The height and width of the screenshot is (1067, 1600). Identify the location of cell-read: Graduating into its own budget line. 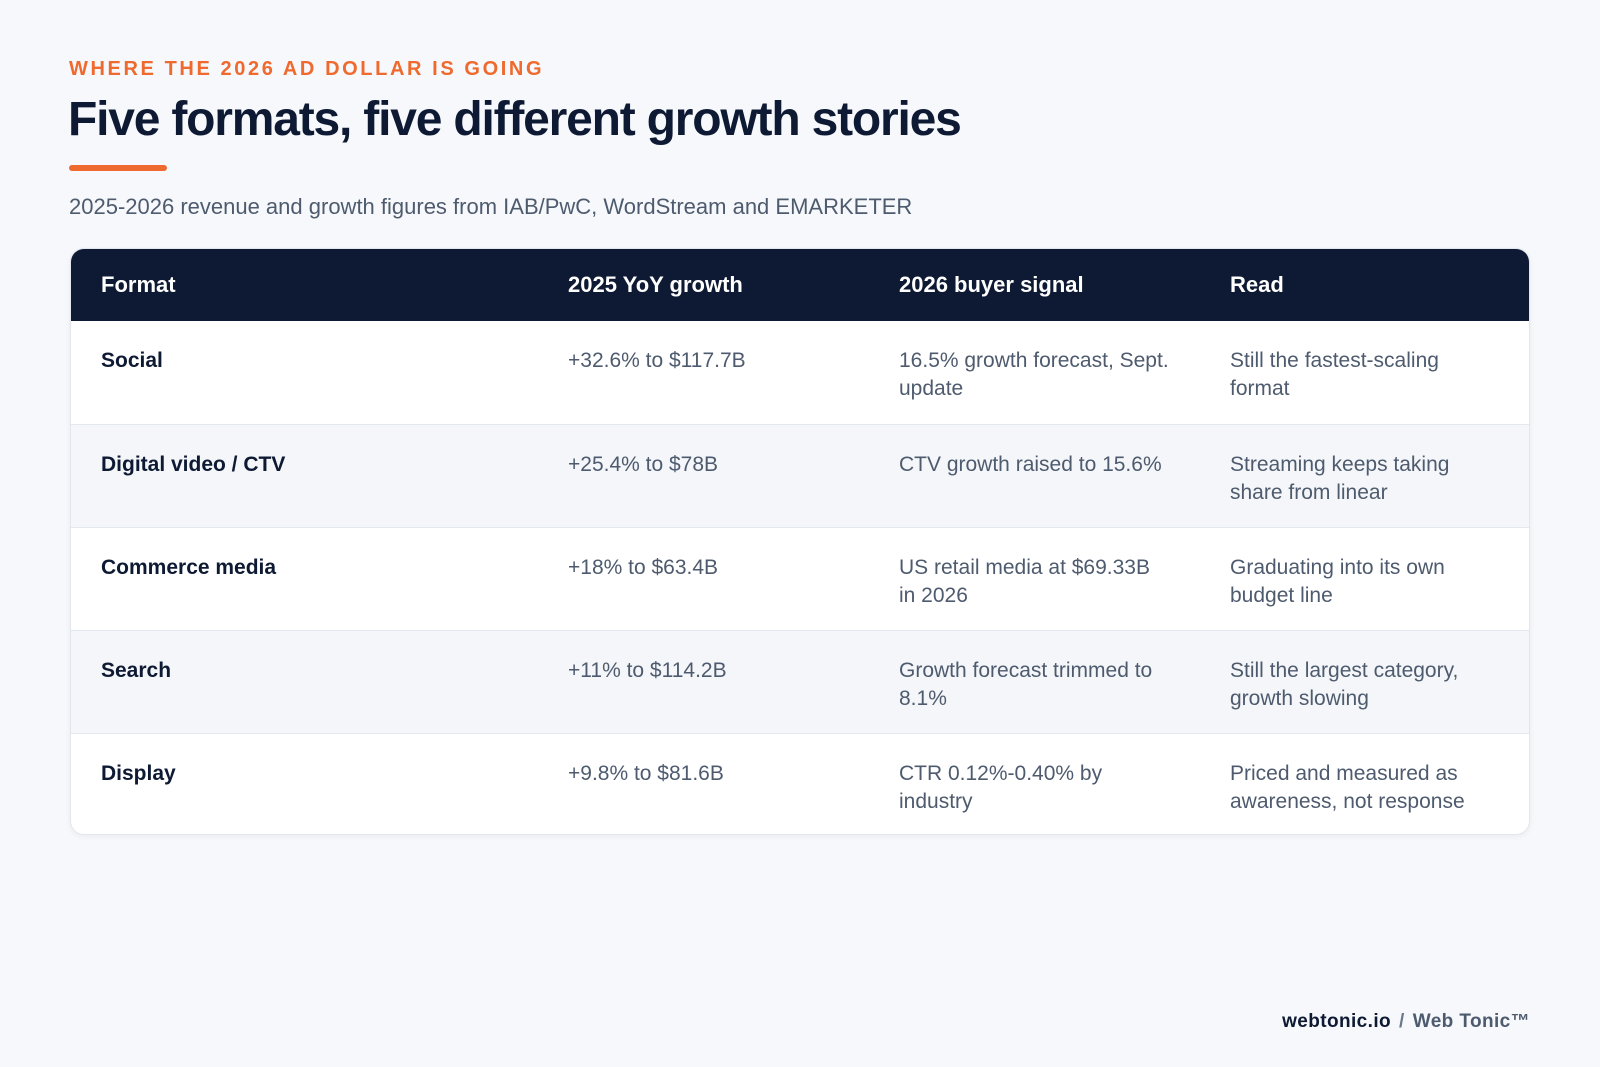
(1337, 581).